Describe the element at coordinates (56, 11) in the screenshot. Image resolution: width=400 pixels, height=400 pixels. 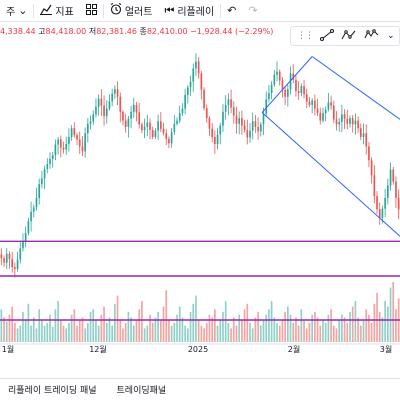
I see `indicators-button: 지표` at that location.